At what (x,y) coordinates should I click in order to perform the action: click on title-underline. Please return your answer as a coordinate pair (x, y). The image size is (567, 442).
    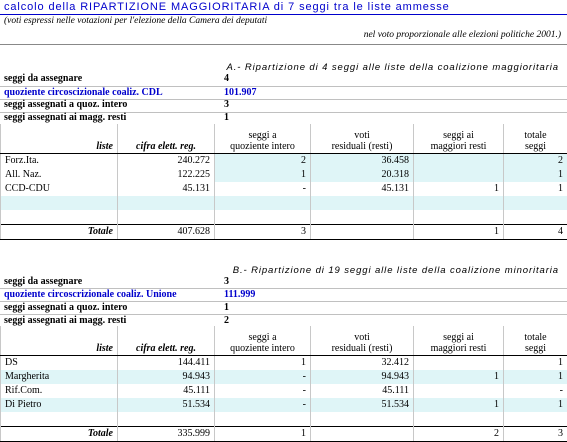
    Looking at the image, I should click on (283, 14).